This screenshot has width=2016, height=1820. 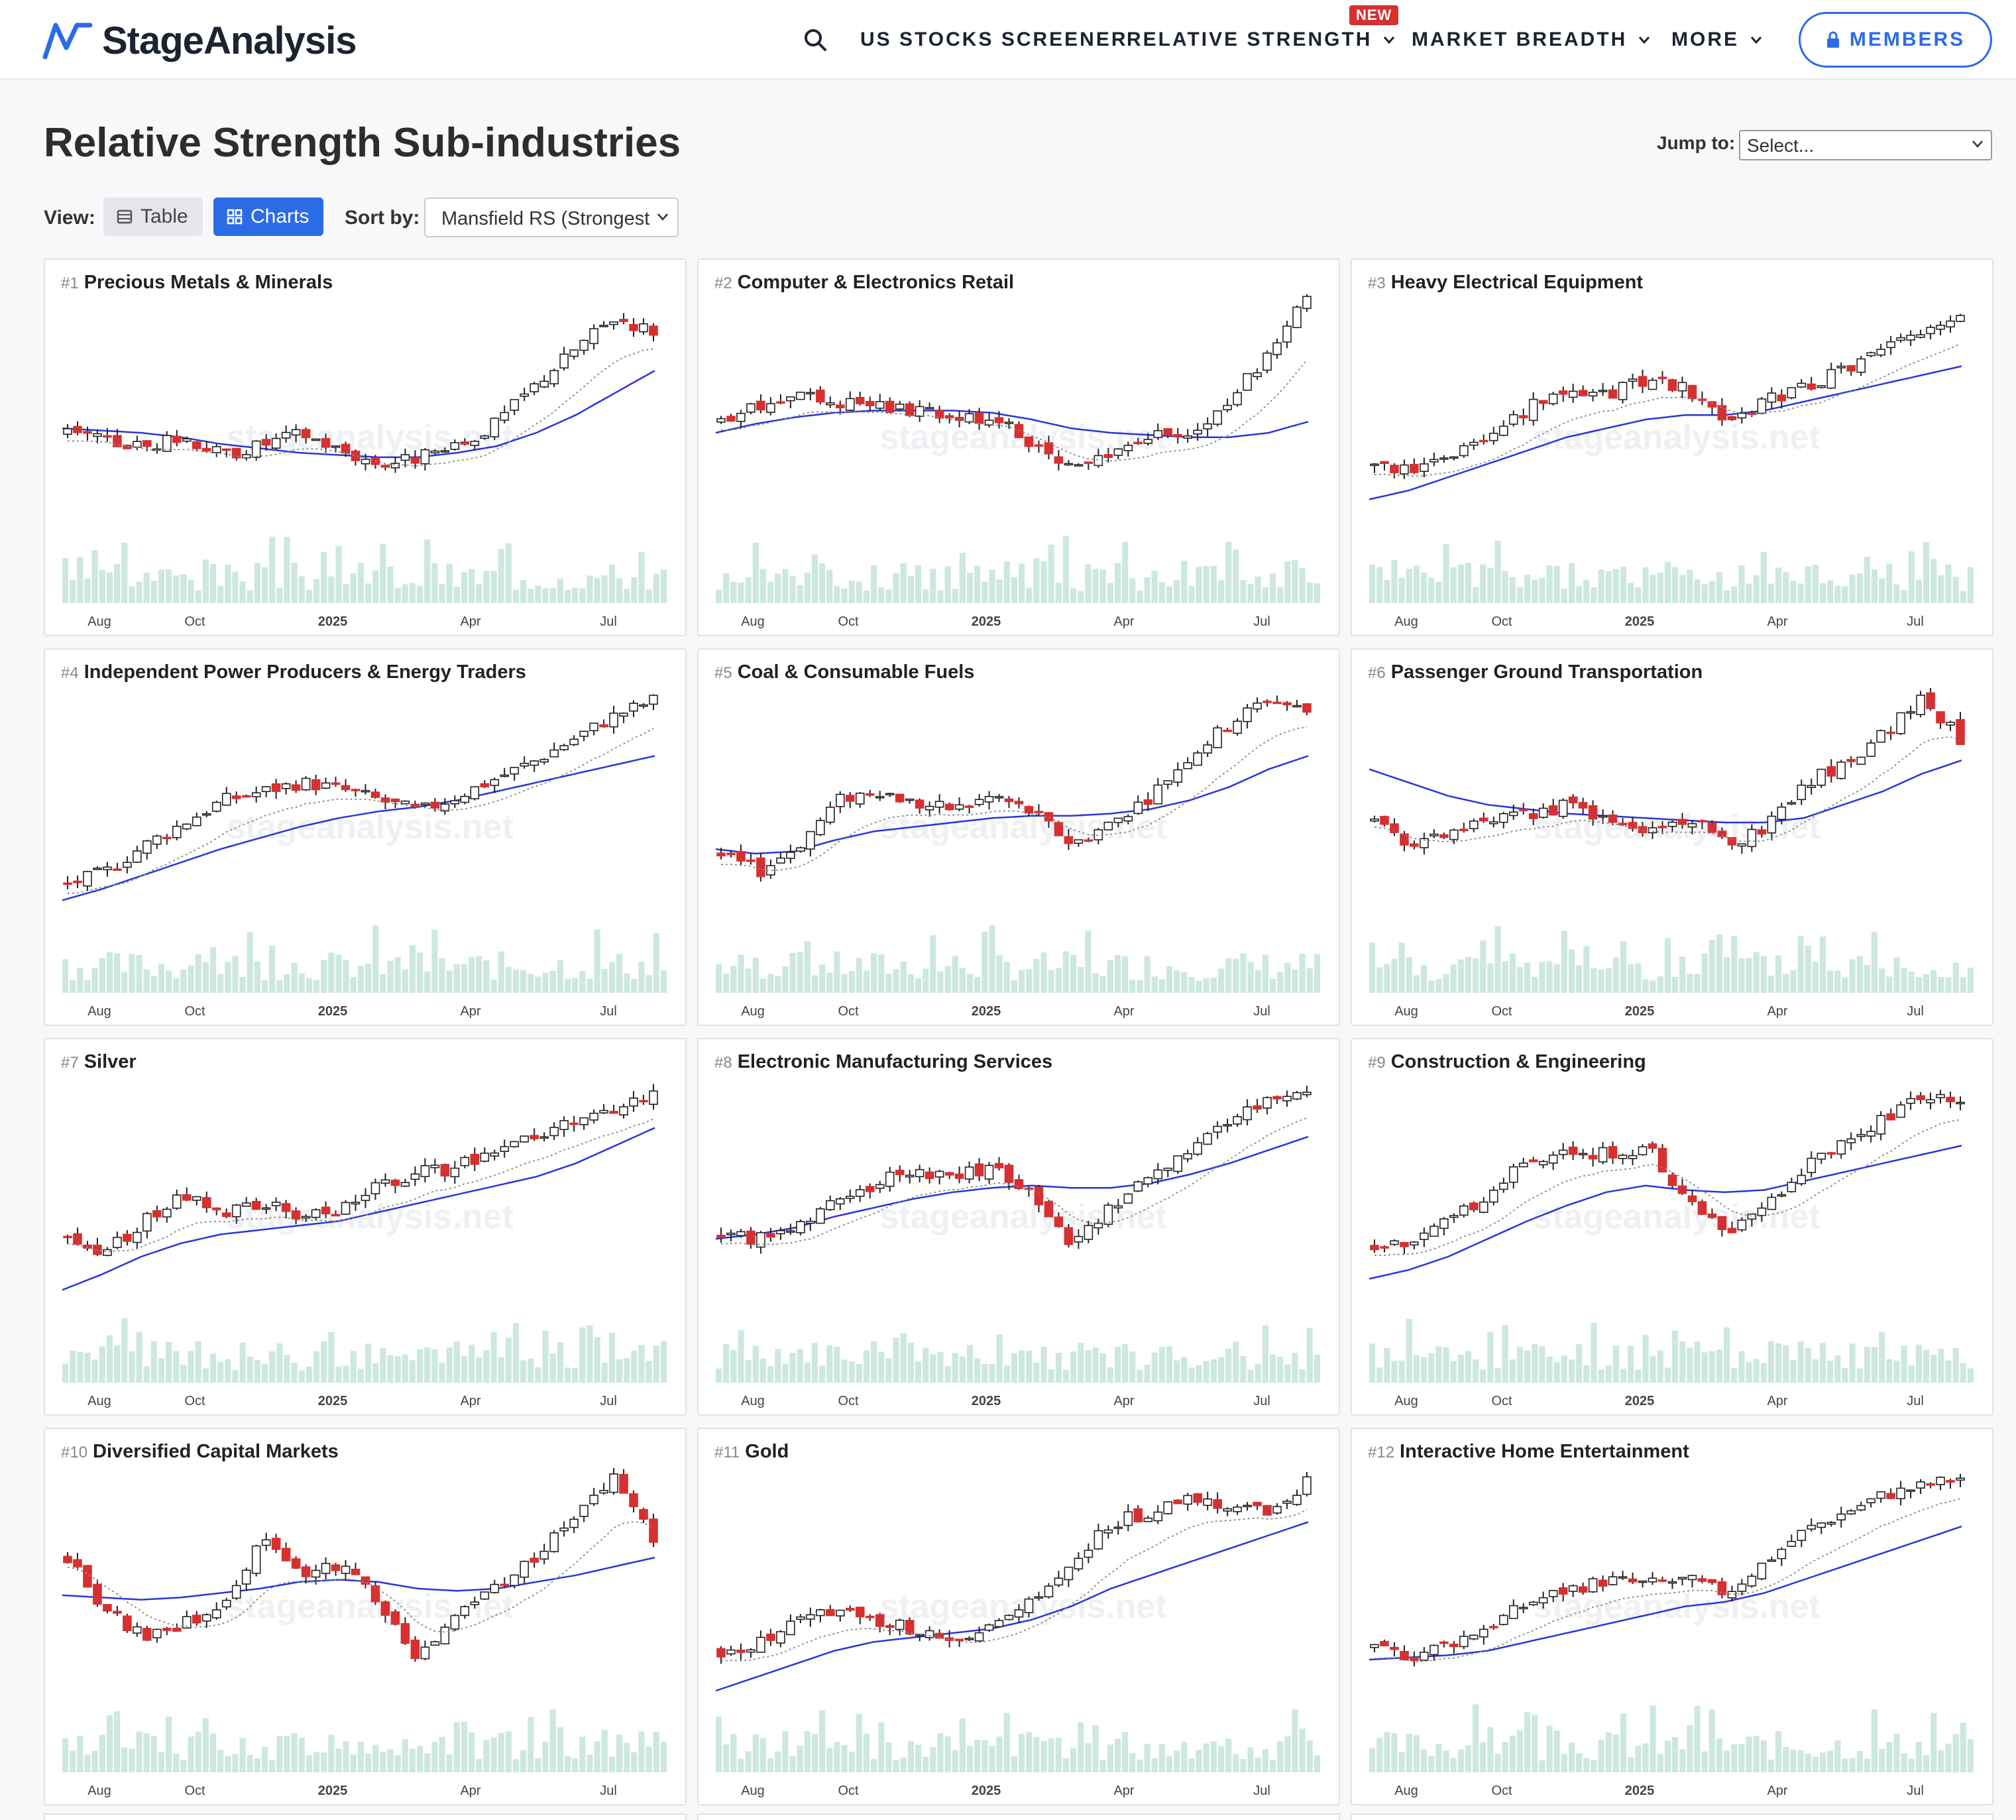 What do you see at coordinates (1895, 40) in the screenshot?
I see `members-button: MEMBERS` at bounding box center [1895, 40].